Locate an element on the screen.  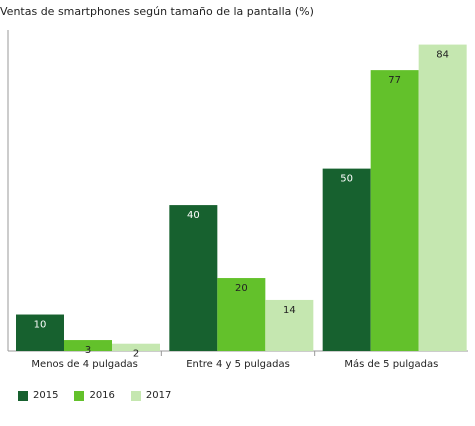
legend-swatch-2017 is located at coordinates (135, 395).